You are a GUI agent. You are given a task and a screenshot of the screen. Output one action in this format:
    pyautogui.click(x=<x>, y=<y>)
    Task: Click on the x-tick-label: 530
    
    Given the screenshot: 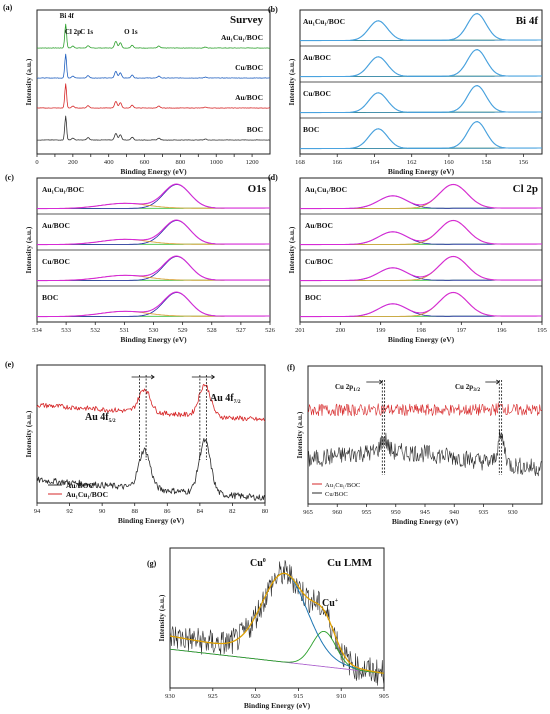 What is the action you would take?
    pyautogui.click(x=154, y=330)
    